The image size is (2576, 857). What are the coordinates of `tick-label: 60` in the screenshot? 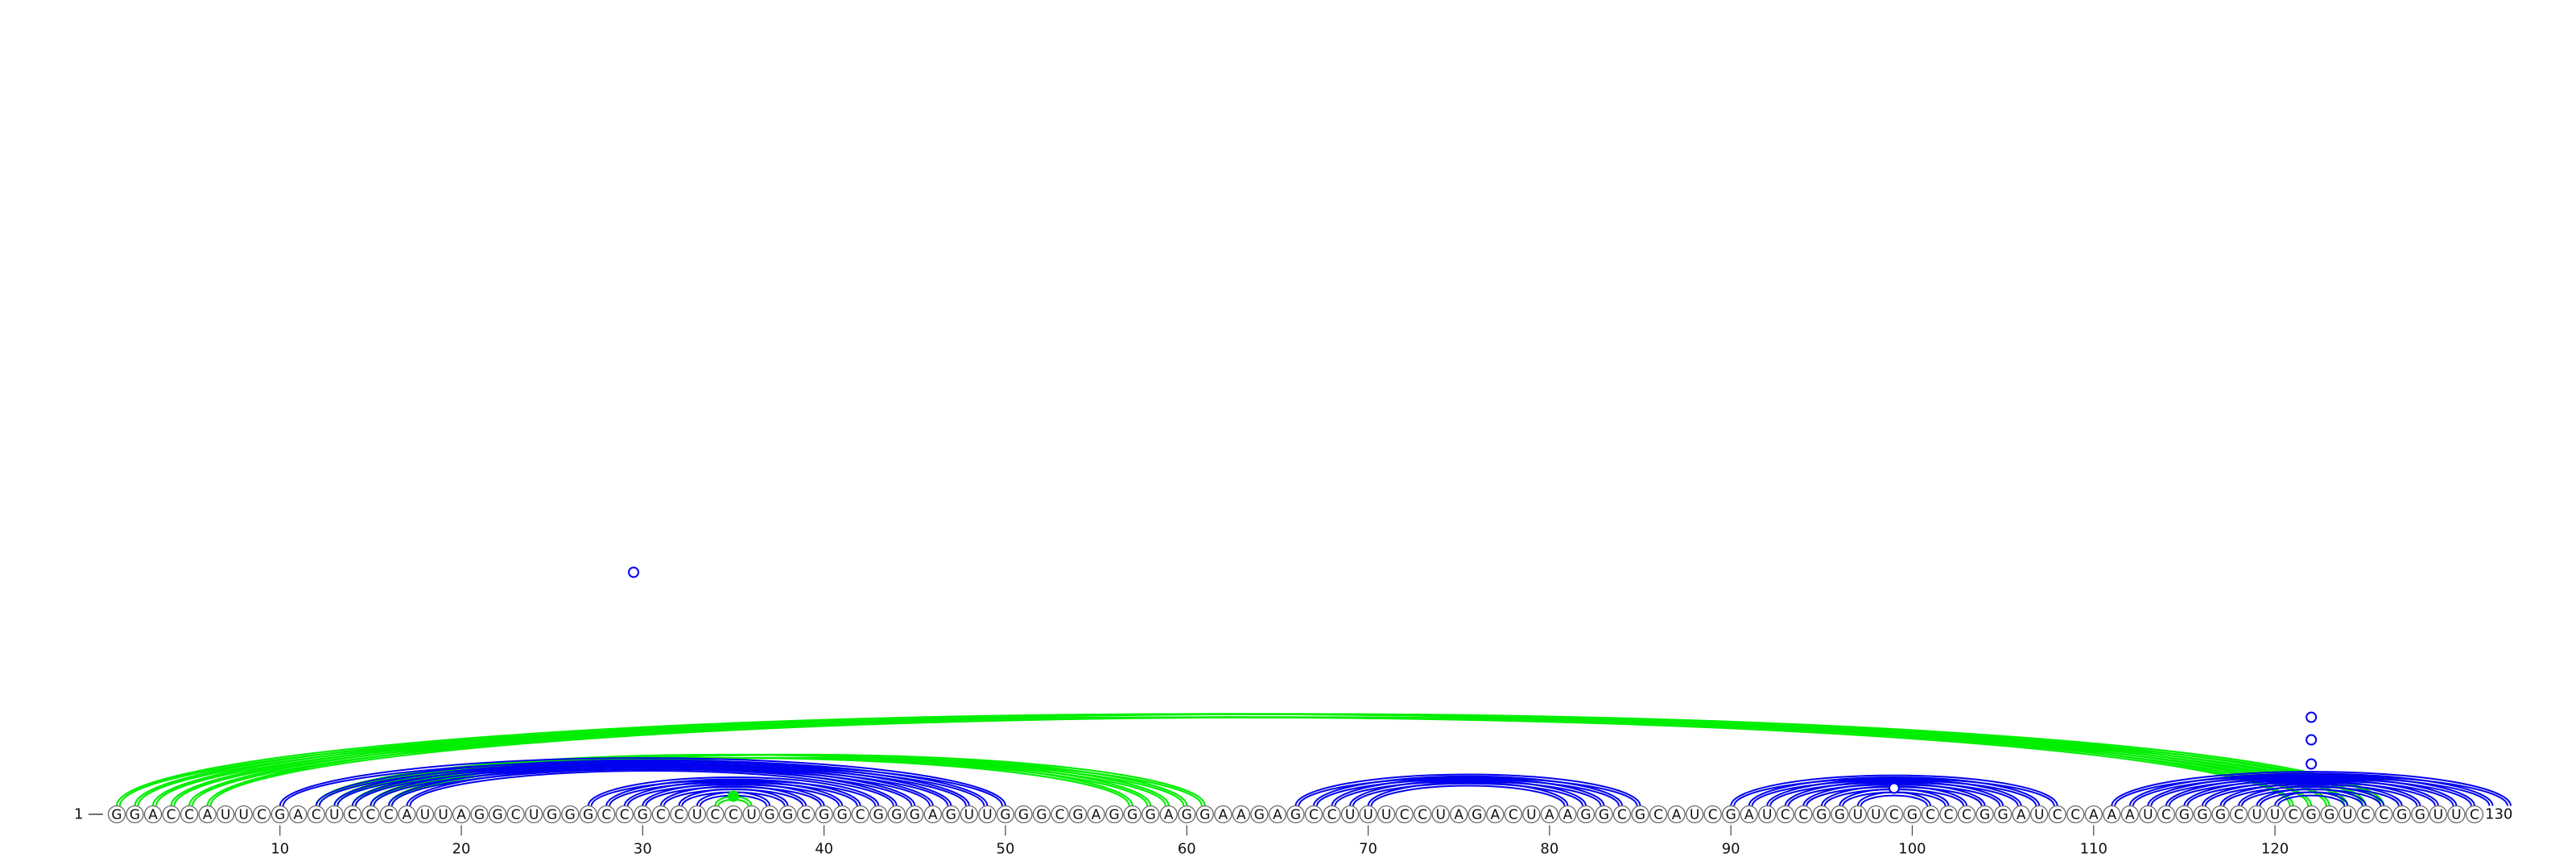 It's located at (1187, 849).